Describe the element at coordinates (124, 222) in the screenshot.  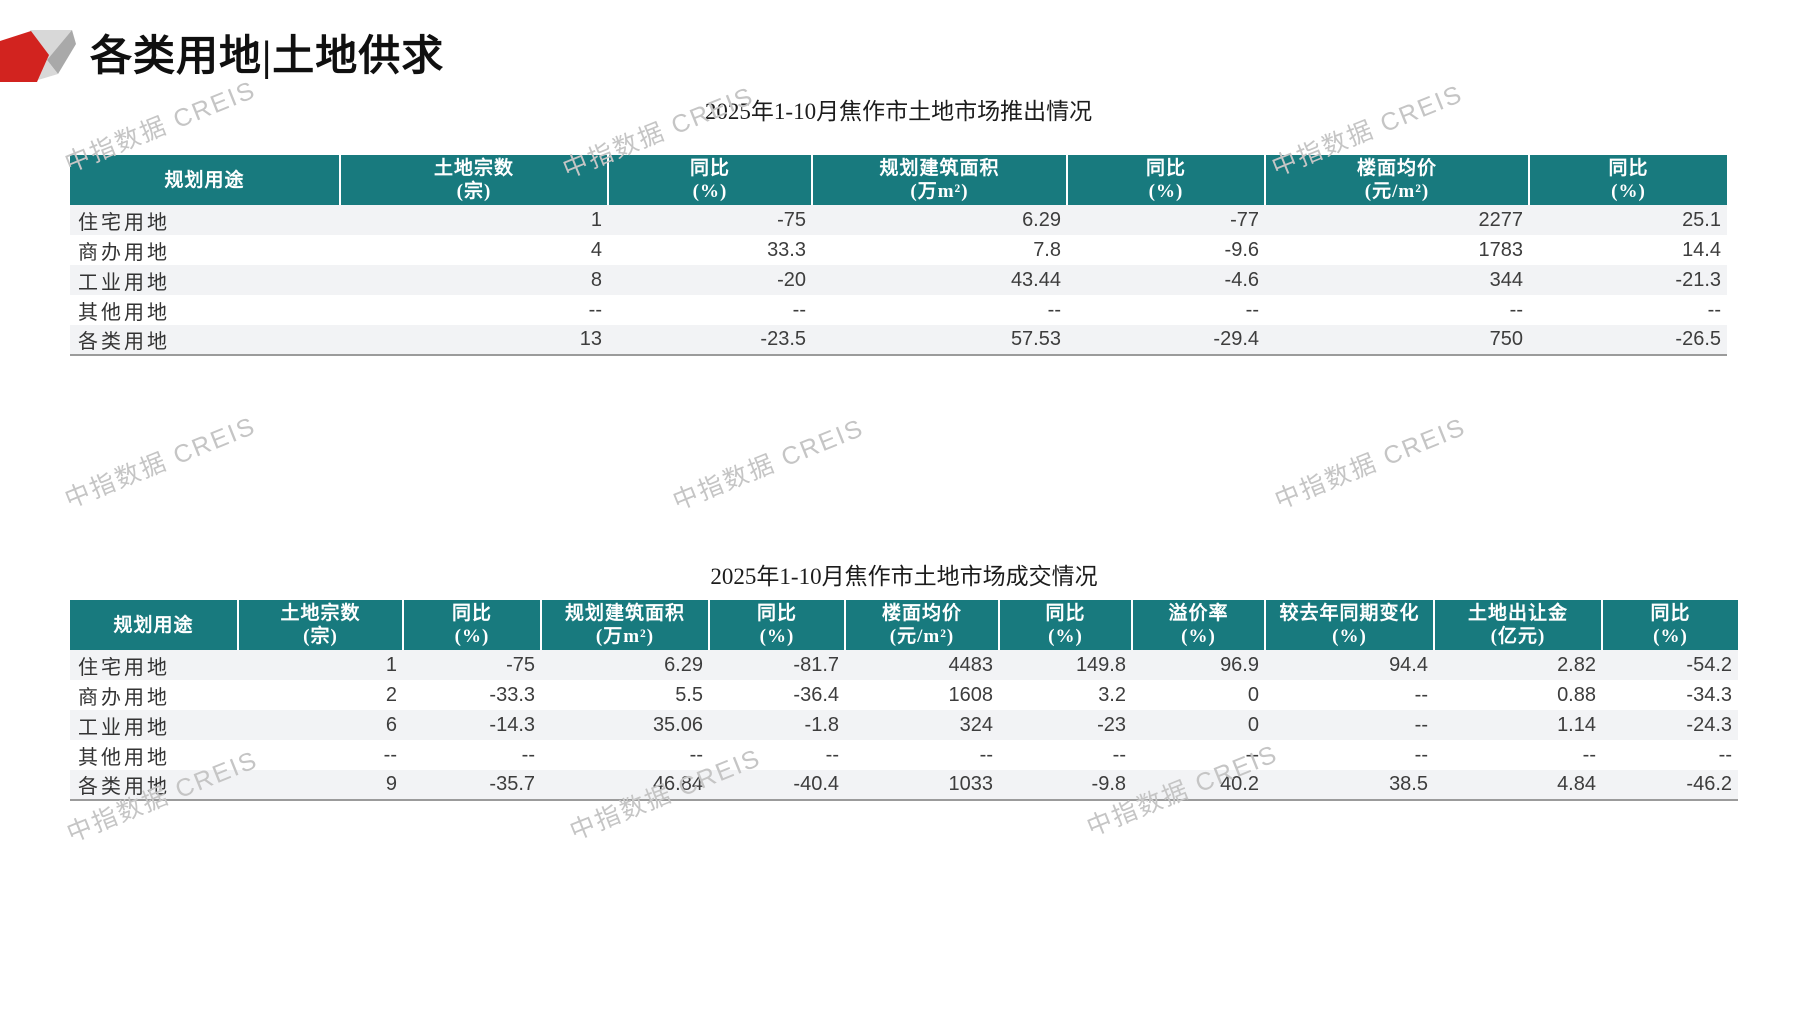
I see `row-label: 住宅用地` at that location.